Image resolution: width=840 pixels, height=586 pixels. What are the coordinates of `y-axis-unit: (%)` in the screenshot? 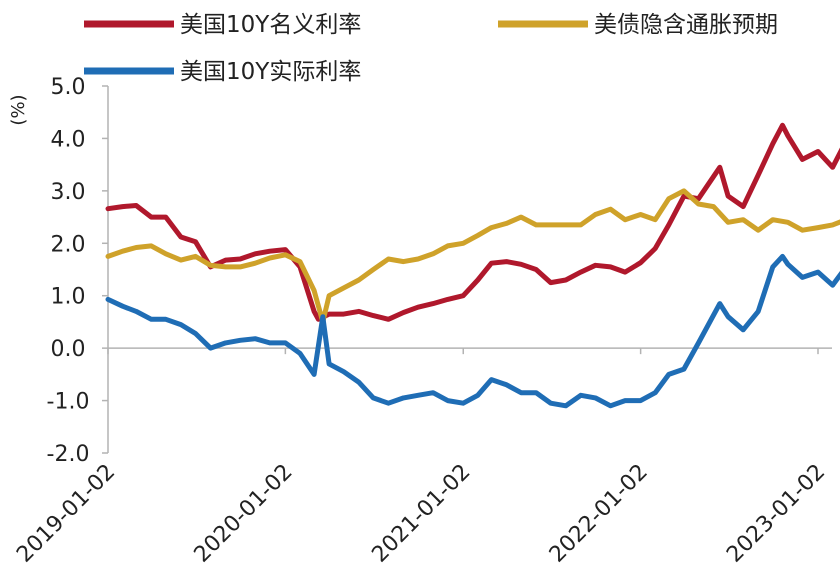 It's located at (18, 109).